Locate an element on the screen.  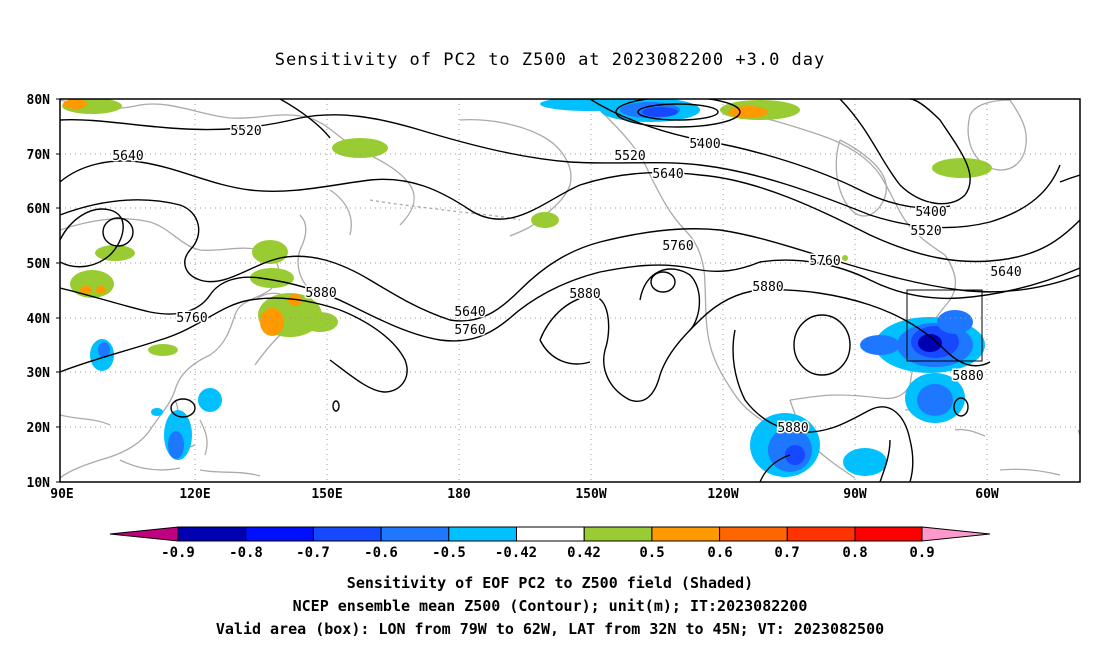
colorbar-min-triangle is located at coordinates (144, 534).